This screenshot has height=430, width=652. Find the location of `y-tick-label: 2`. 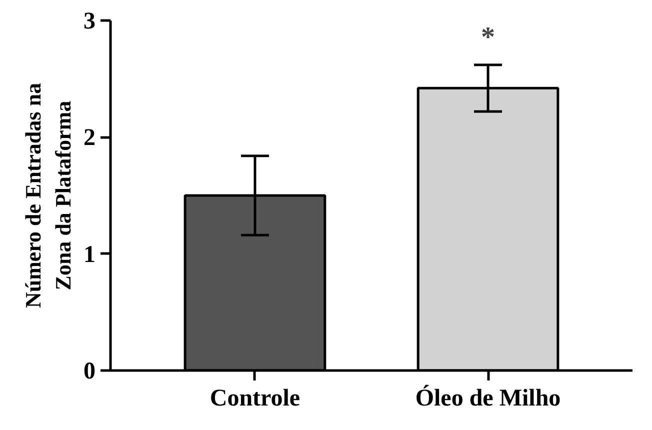

y-tick-label: 2 is located at coordinates (90, 138).